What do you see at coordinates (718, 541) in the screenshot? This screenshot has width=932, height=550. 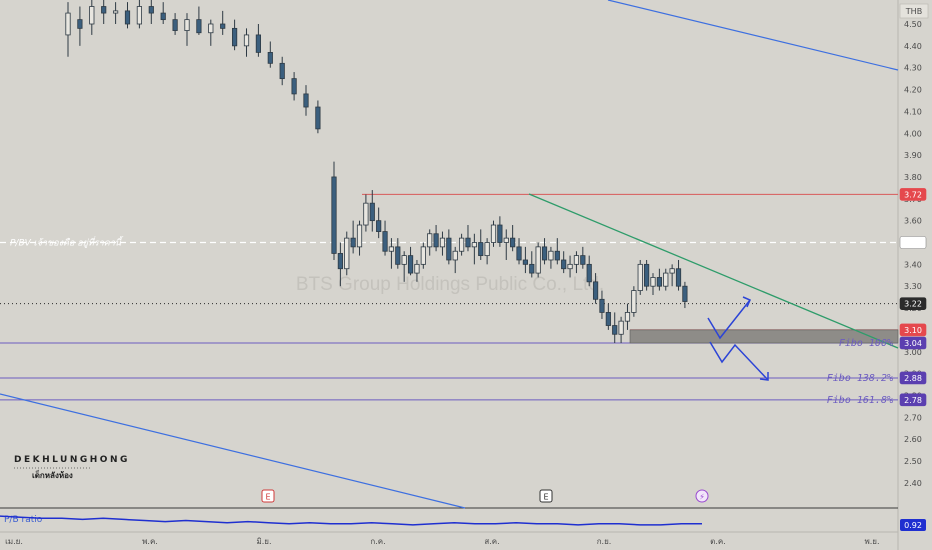 I see `x-tick-label: ต.ค.` at bounding box center [718, 541].